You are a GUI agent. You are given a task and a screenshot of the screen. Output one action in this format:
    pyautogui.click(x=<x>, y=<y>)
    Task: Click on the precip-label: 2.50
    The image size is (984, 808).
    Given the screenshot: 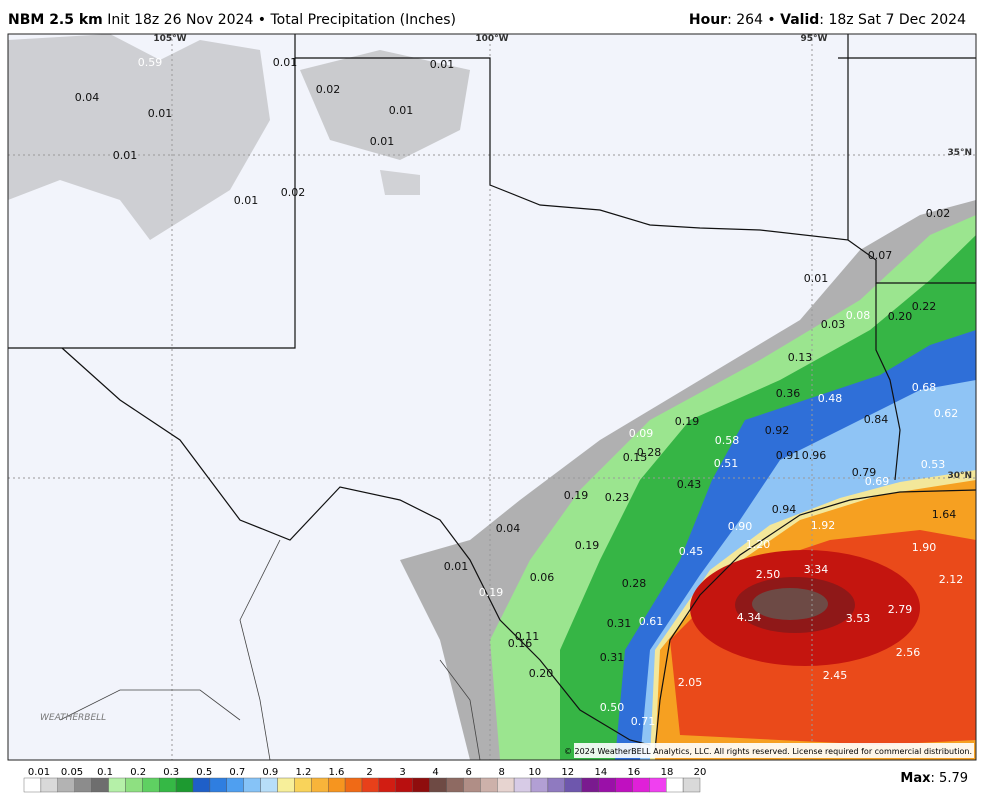 What is the action you would take?
    pyautogui.click(x=768, y=574)
    